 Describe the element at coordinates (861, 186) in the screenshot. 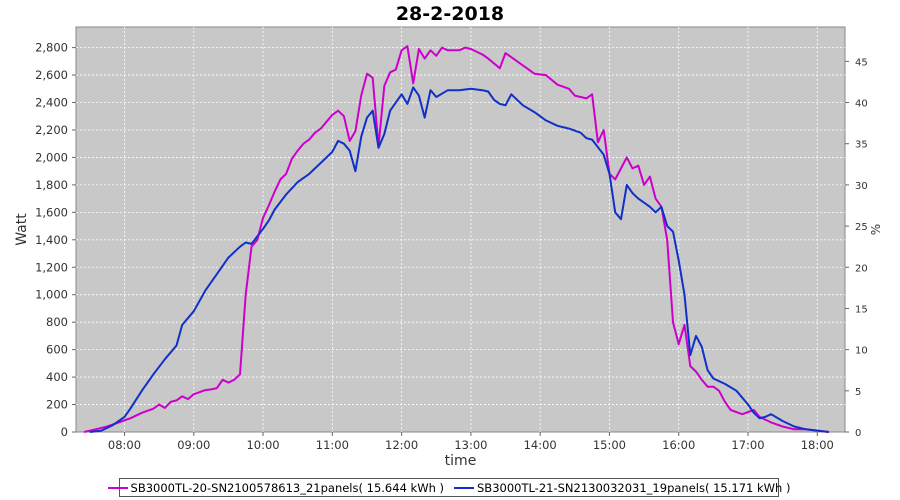

I see `y2-tick-label: 30` at that location.